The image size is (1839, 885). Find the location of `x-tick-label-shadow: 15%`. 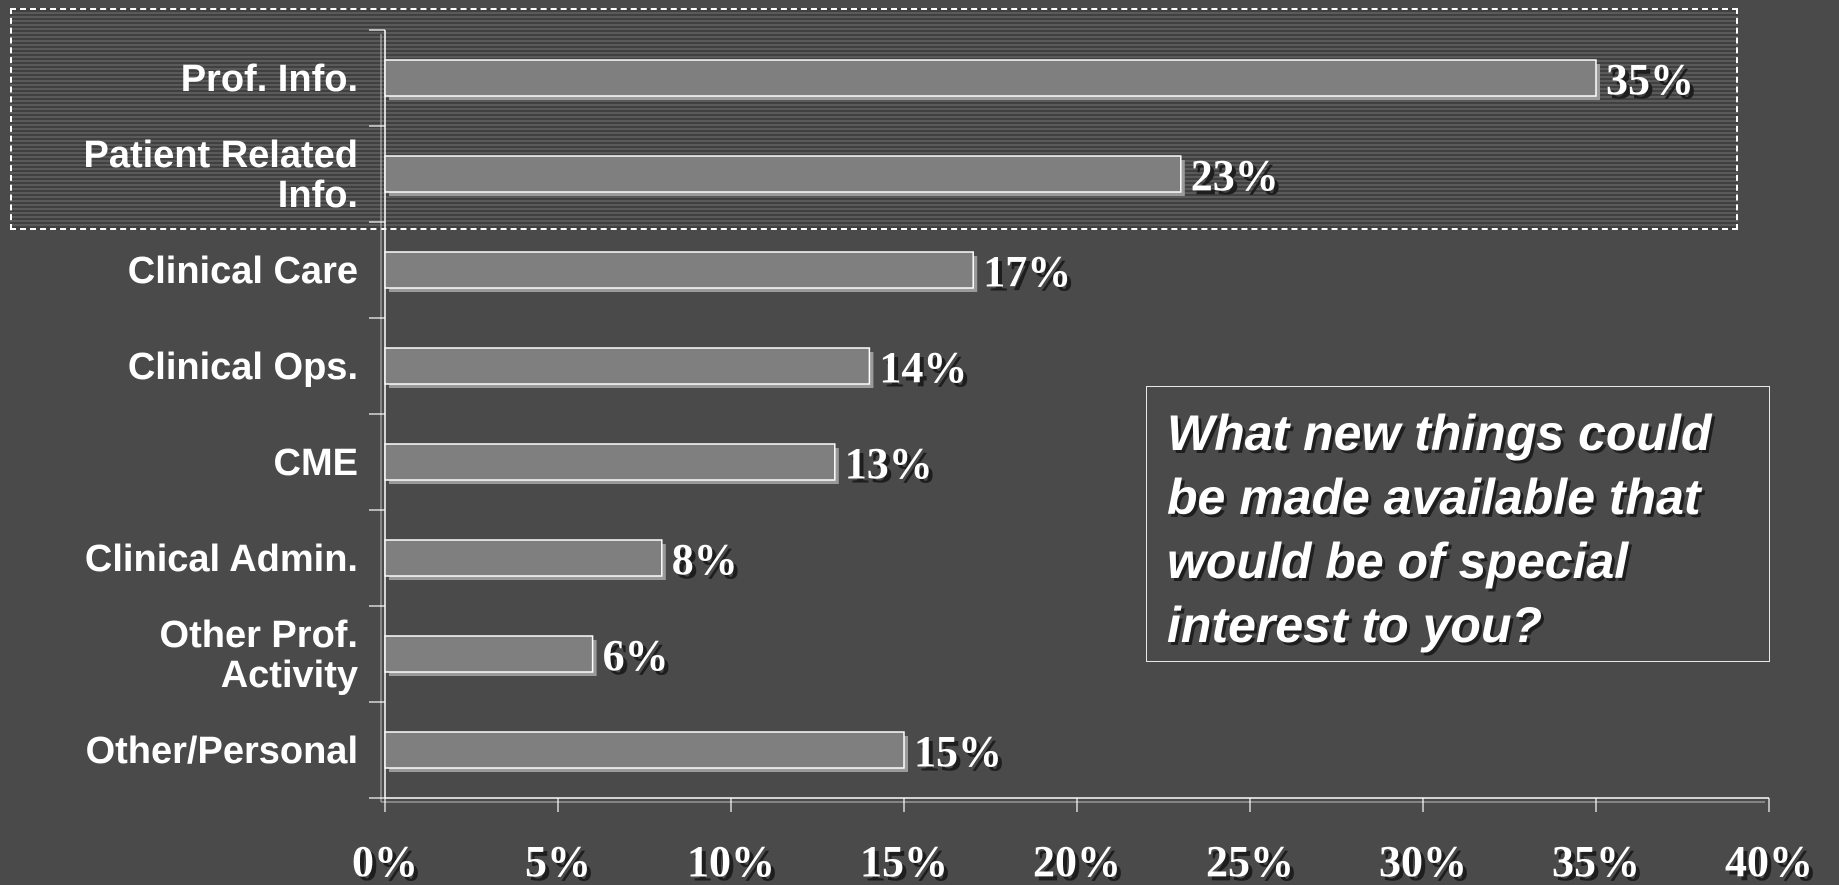

x-tick-label-shadow: 15% is located at coordinates (908, 863).